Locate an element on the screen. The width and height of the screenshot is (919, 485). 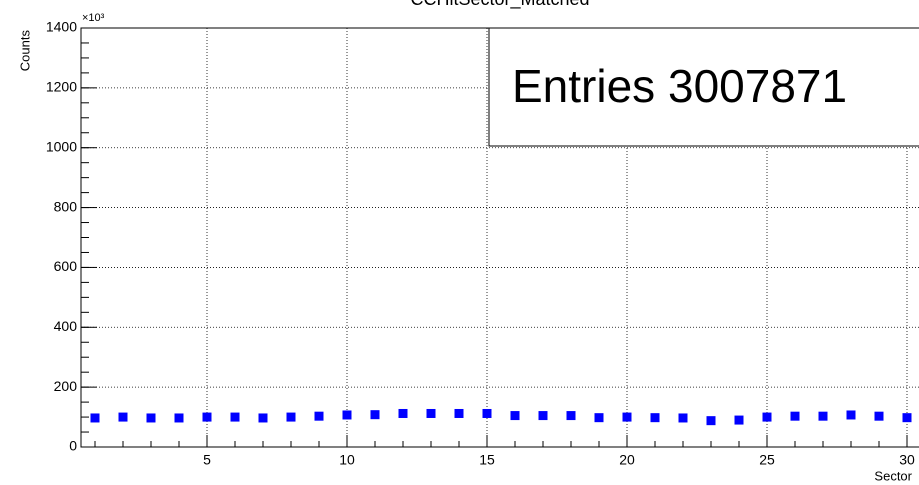
stats-box is located at coordinates (703, 87).